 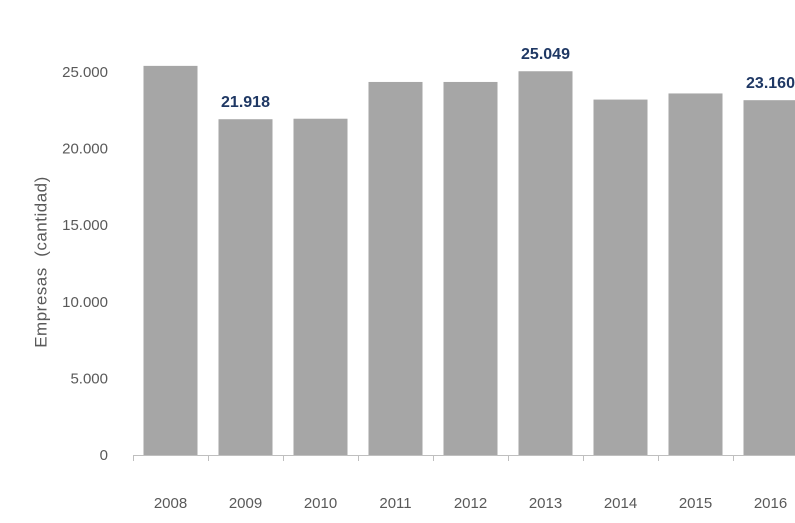 I want to click on y-axis-title: Empresas (cantidad), so click(x=40, y=262).